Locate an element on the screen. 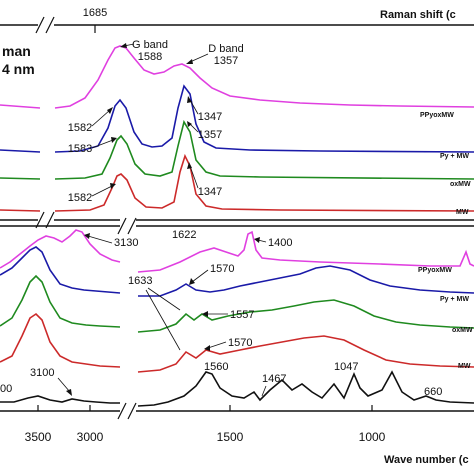 Image resolution: width=474 pixels, height=474 pixels. annotation-1560: 1560 is located at coordinates (216, 367).